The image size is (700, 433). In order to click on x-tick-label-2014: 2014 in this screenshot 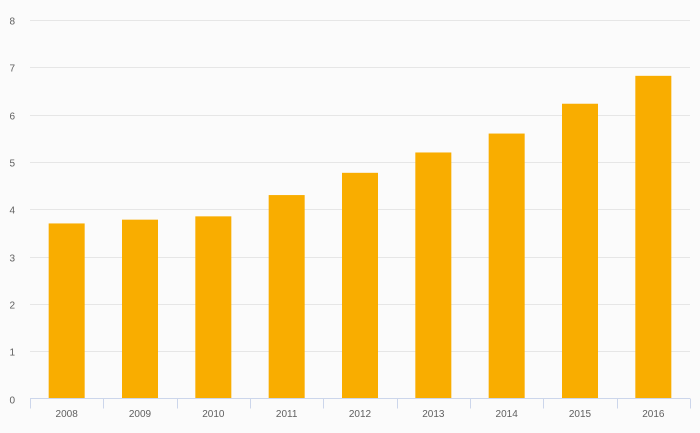, I will do `click(507, 414)`.